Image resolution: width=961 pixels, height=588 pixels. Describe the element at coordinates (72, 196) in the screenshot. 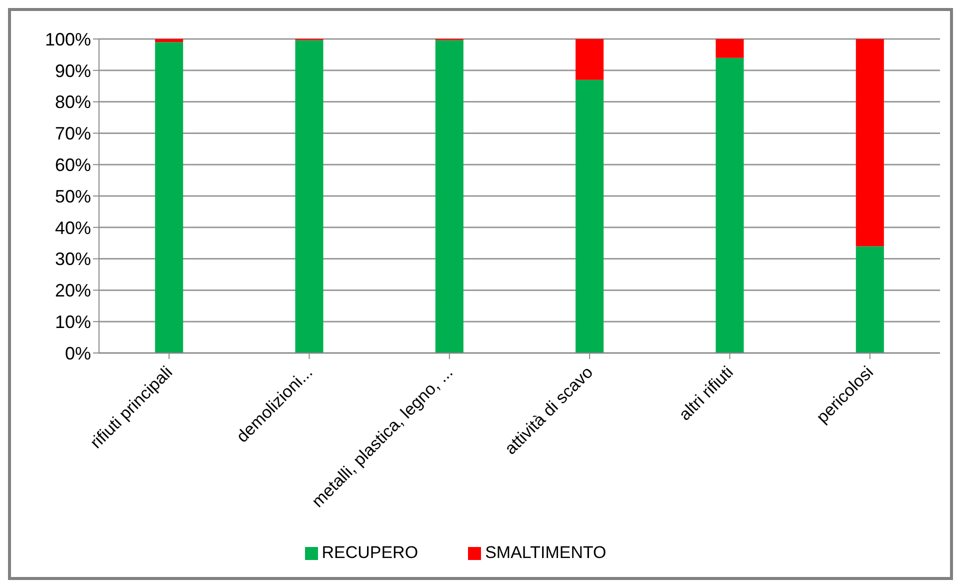

I see `y-tick-label: 50%` at that location.